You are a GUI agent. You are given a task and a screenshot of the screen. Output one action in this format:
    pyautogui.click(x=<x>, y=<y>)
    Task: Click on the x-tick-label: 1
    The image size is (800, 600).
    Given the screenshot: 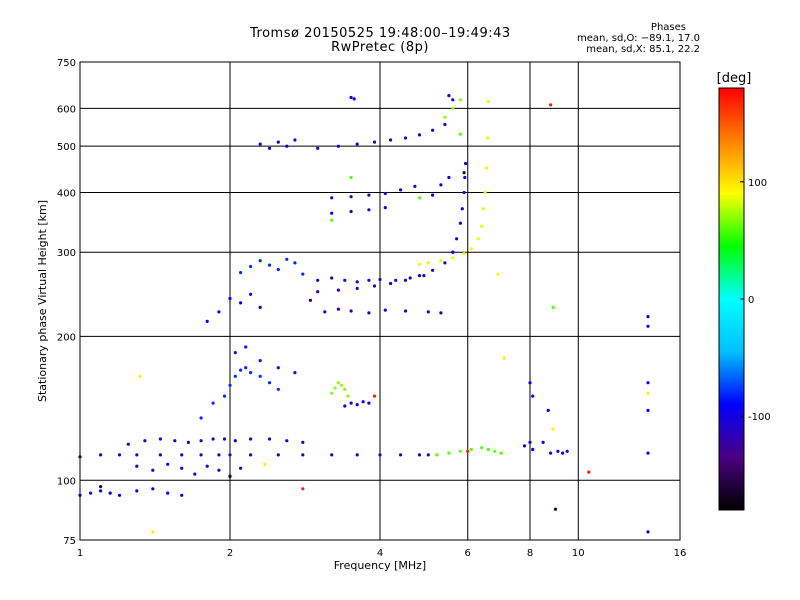 What is the action you would take?
    pyautogui.click(x=80, y=553)
    